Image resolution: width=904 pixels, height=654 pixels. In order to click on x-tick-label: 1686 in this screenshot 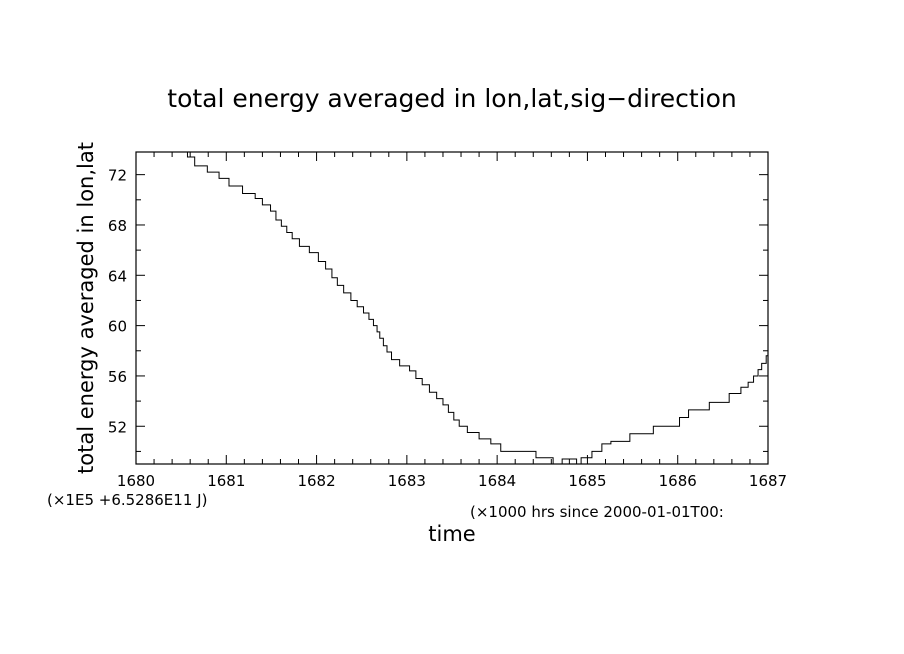, I will do `click(678, 481)`.